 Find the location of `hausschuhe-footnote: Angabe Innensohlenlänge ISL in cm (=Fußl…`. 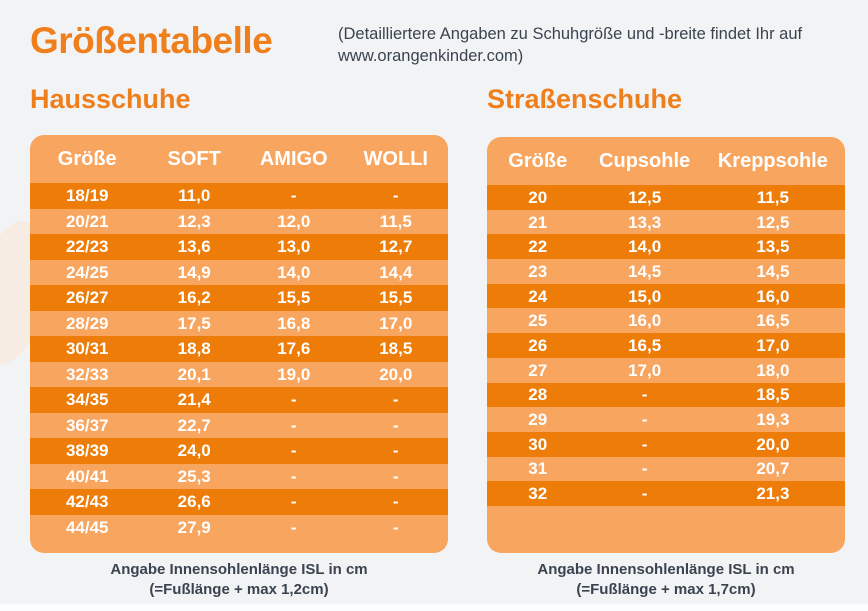

hausschuhe-footnote: Angabe Innensohlenlänge ISL in cm (=Fußl… is located at coordinates (239, 580).